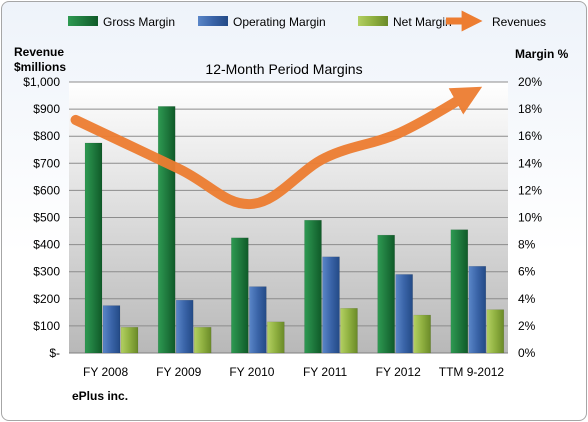  I want to click on left-tick-label: $900, so click(46, 109).